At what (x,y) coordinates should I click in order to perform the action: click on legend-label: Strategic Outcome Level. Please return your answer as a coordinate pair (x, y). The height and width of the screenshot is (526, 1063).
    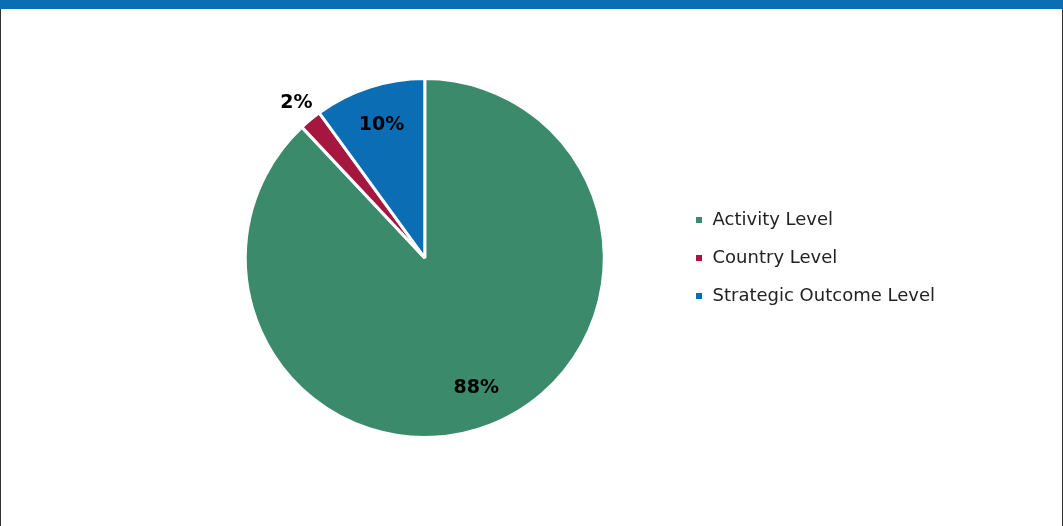
    Looking at the image, I should click on (824, 294).